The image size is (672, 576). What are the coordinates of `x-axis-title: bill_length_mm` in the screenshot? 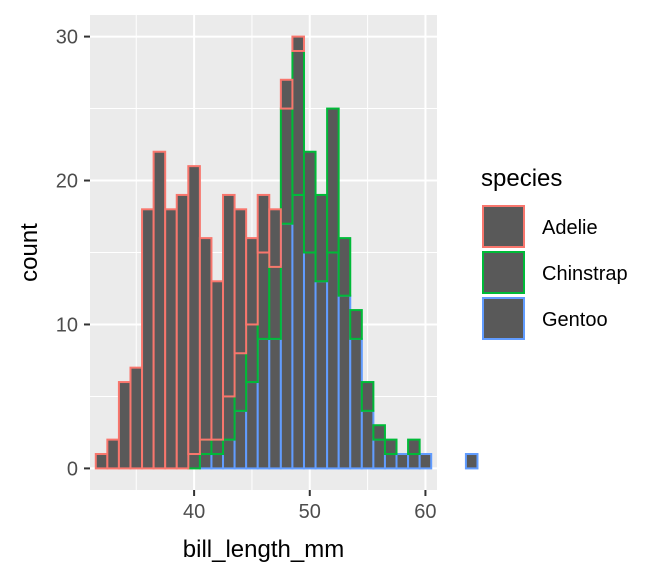 It's located at (263, 549).